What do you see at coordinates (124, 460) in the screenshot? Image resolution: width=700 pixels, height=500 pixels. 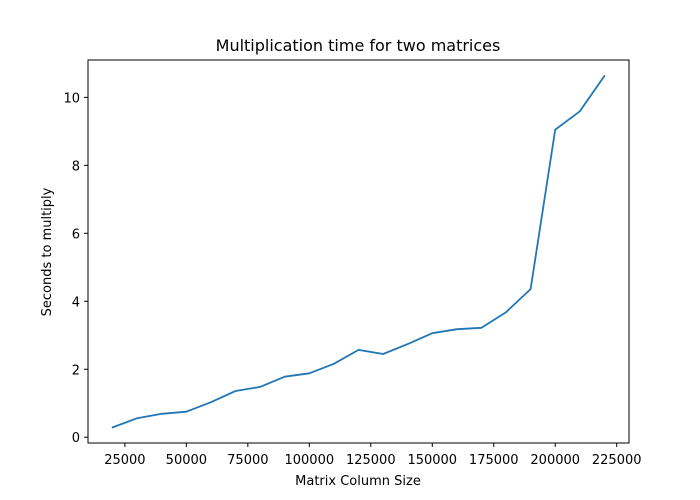 I see `x-tick-label: 25000` at bounding box center [124, 460].